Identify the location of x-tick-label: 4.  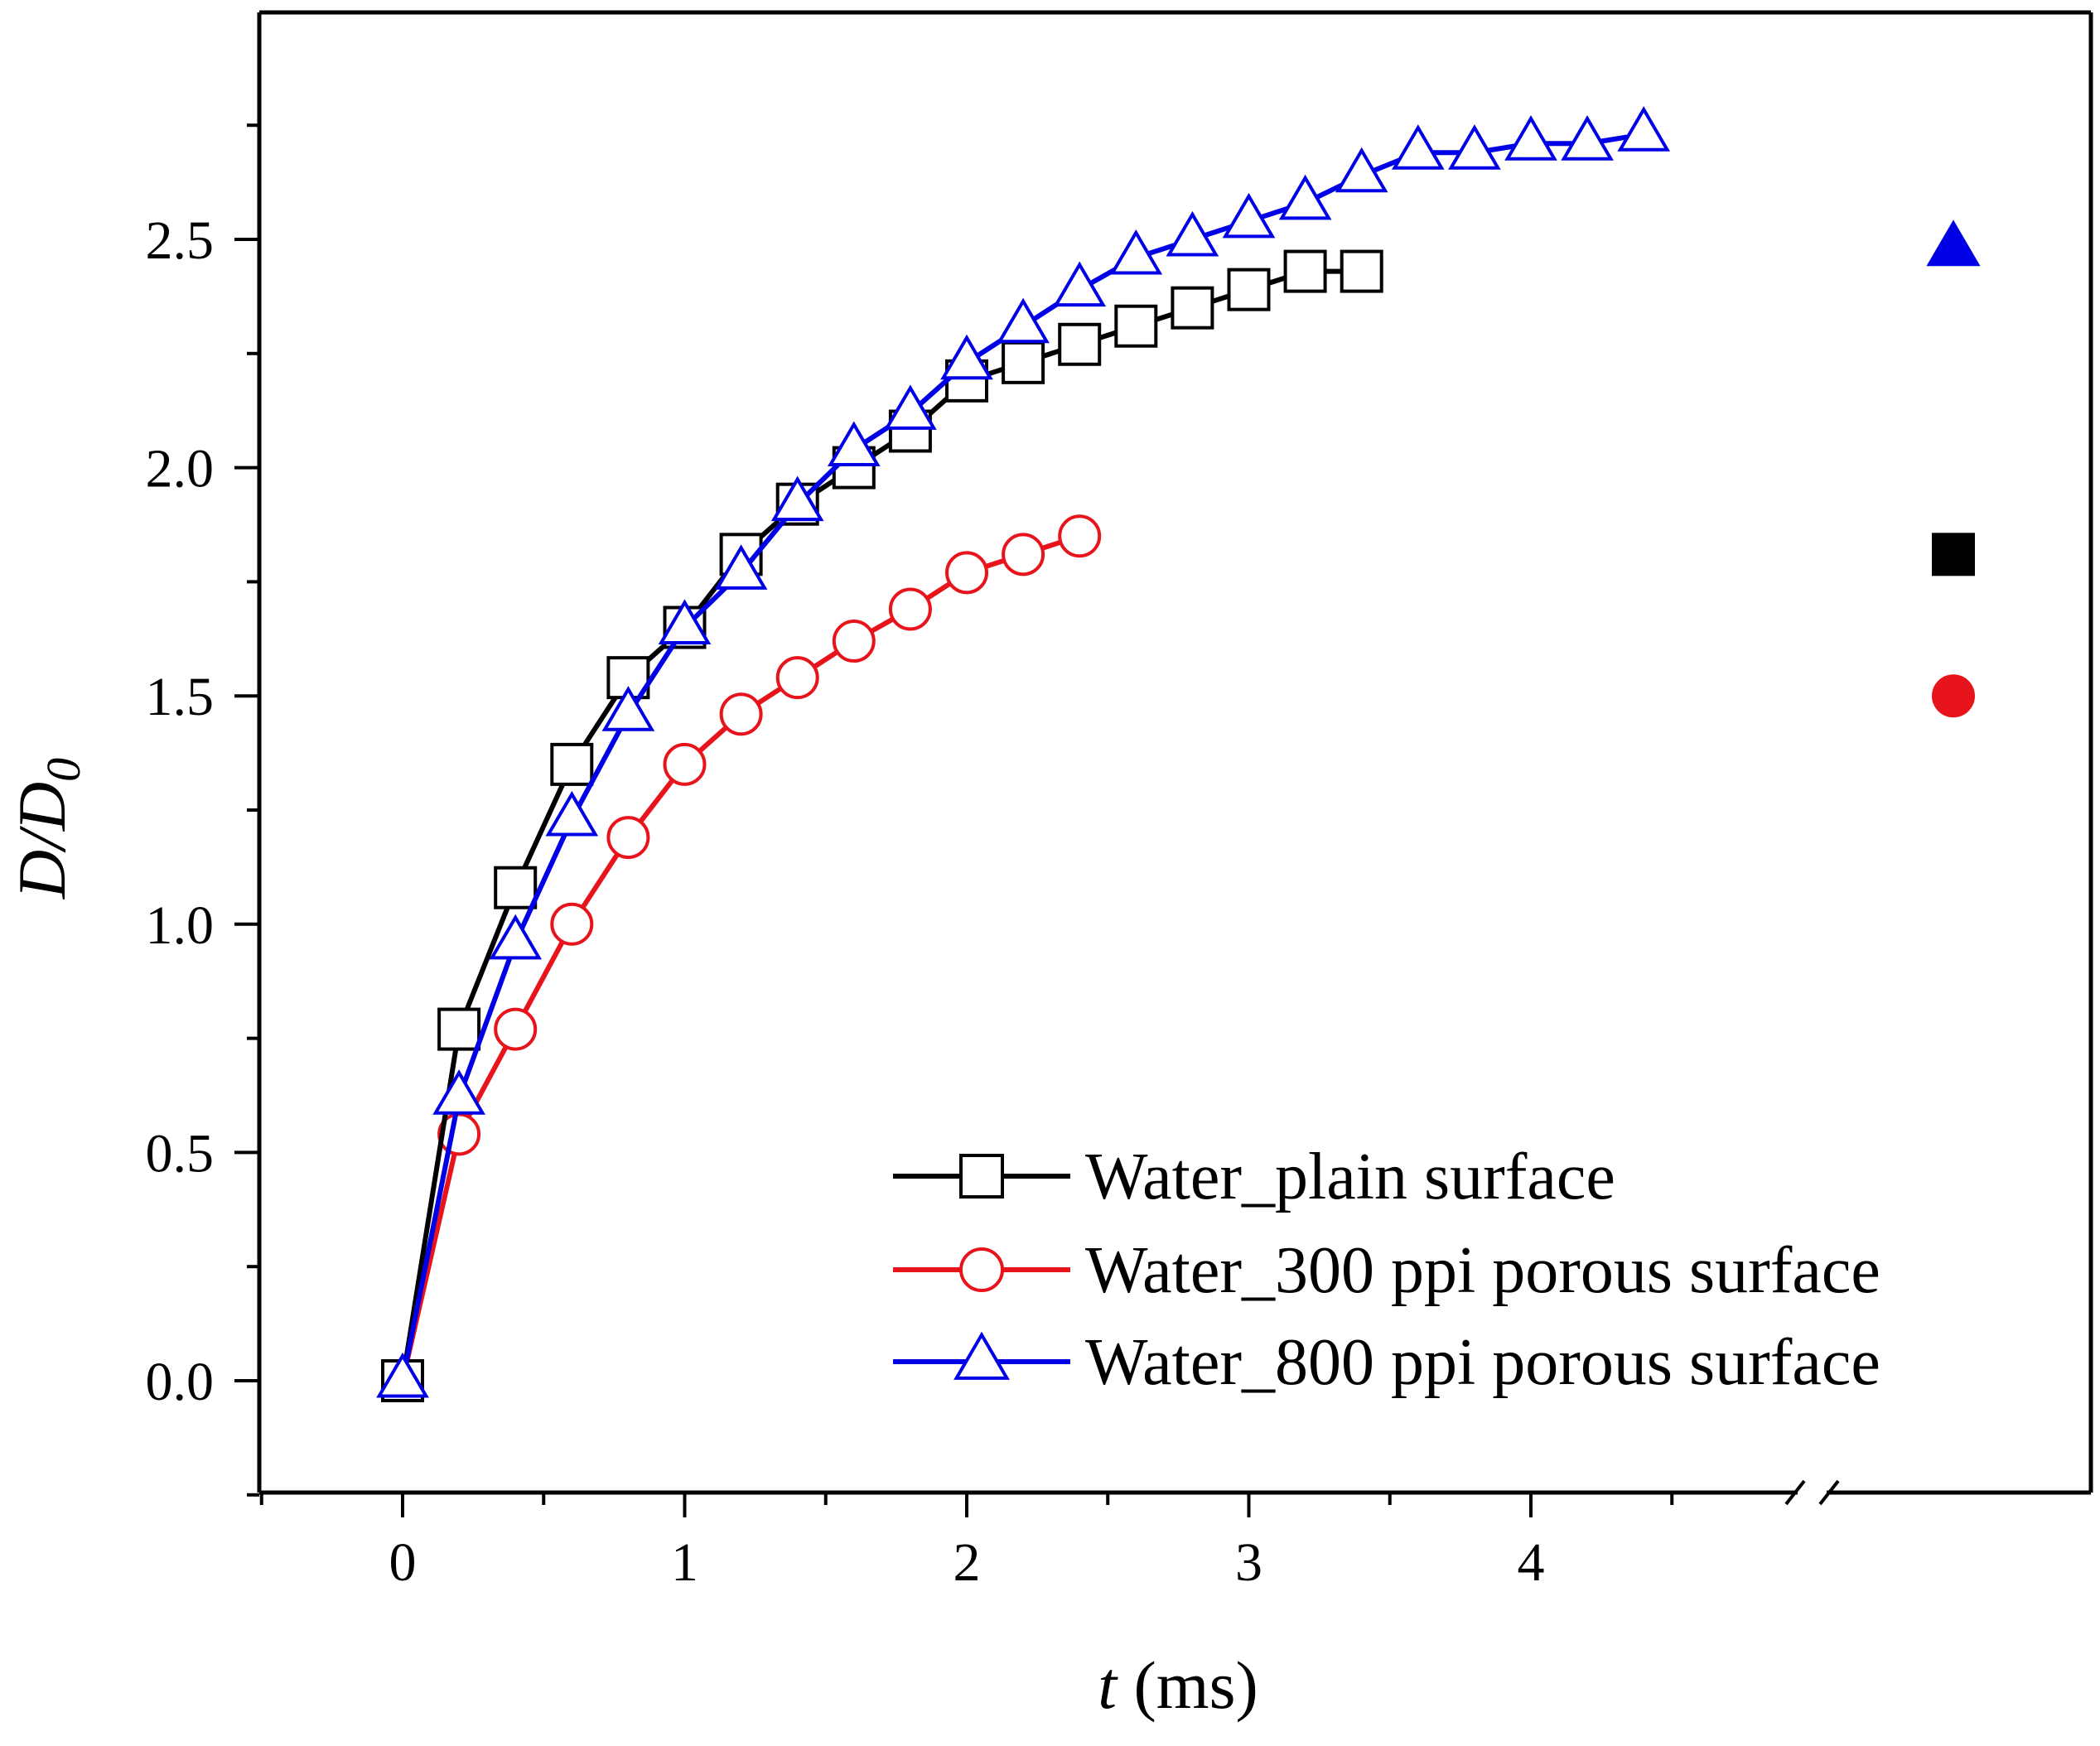
(1531, 1562).